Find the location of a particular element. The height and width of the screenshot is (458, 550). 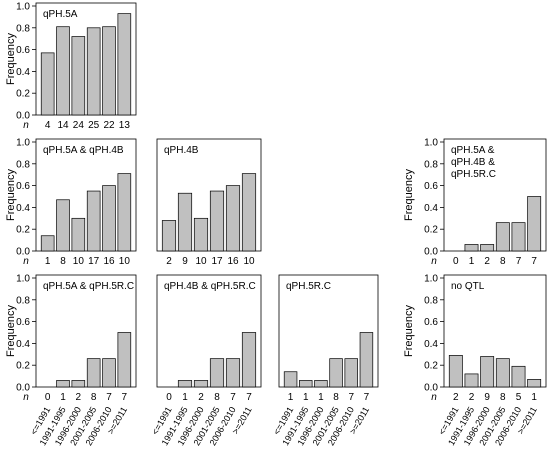

n-count: 14 is located at coordinates (63, 125).